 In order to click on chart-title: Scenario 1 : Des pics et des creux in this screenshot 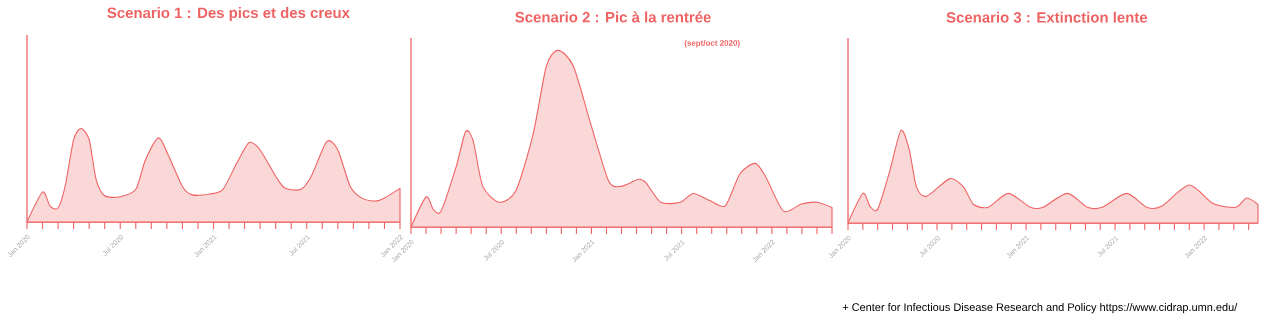, I will do `click(228, 14)`.